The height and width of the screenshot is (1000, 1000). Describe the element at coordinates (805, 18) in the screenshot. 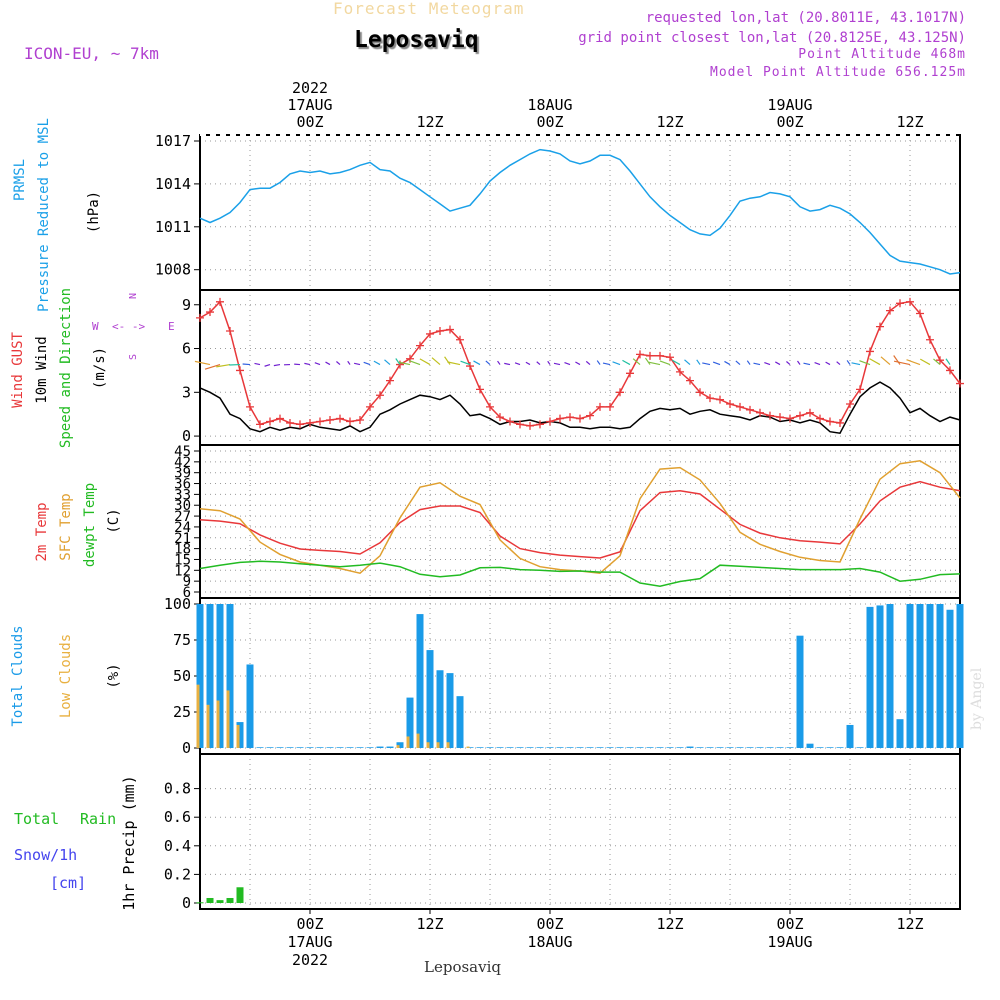

I see `requested-coords: requested lon,lat (20.8011E, 43.1017N)` at that location.